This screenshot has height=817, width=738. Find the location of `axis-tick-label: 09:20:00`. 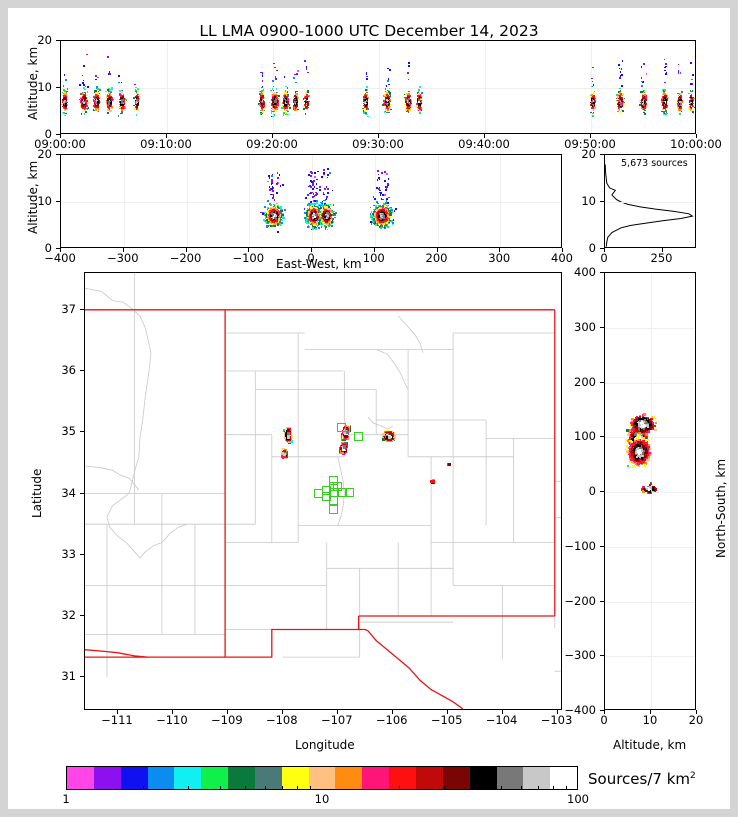

axis-tick-label: 09:20:00 is located at coordinates (272, 144).